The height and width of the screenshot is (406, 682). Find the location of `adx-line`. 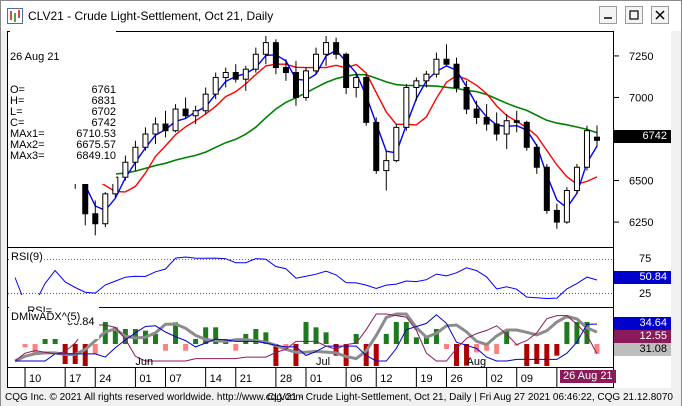

adx-line is located at coordinates (306, 337).